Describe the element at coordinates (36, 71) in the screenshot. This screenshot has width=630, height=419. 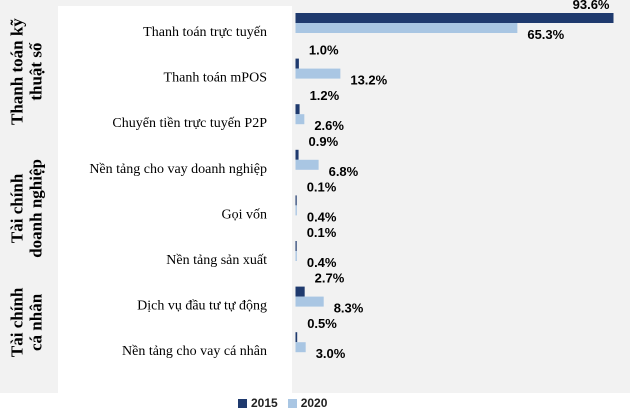
I see `group-label-thanh-toan-ky-thuat-so-line-2: thuật số` at that location.